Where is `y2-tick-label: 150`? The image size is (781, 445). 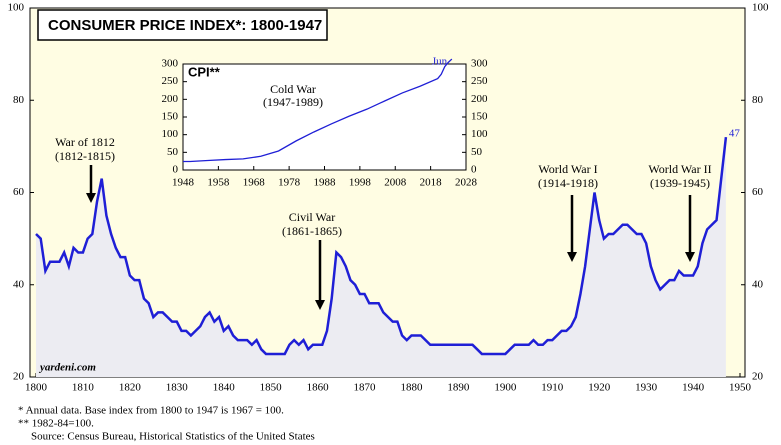 y2-tick-label: 150 is located at coordinates (479, 117).